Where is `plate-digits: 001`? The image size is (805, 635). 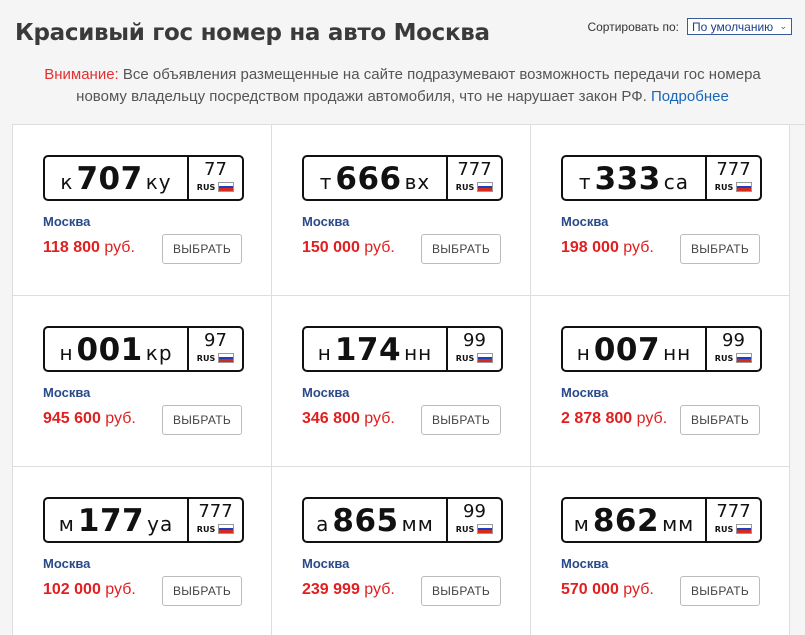
plate-digits: 001 is located at coordinates (109, 350).